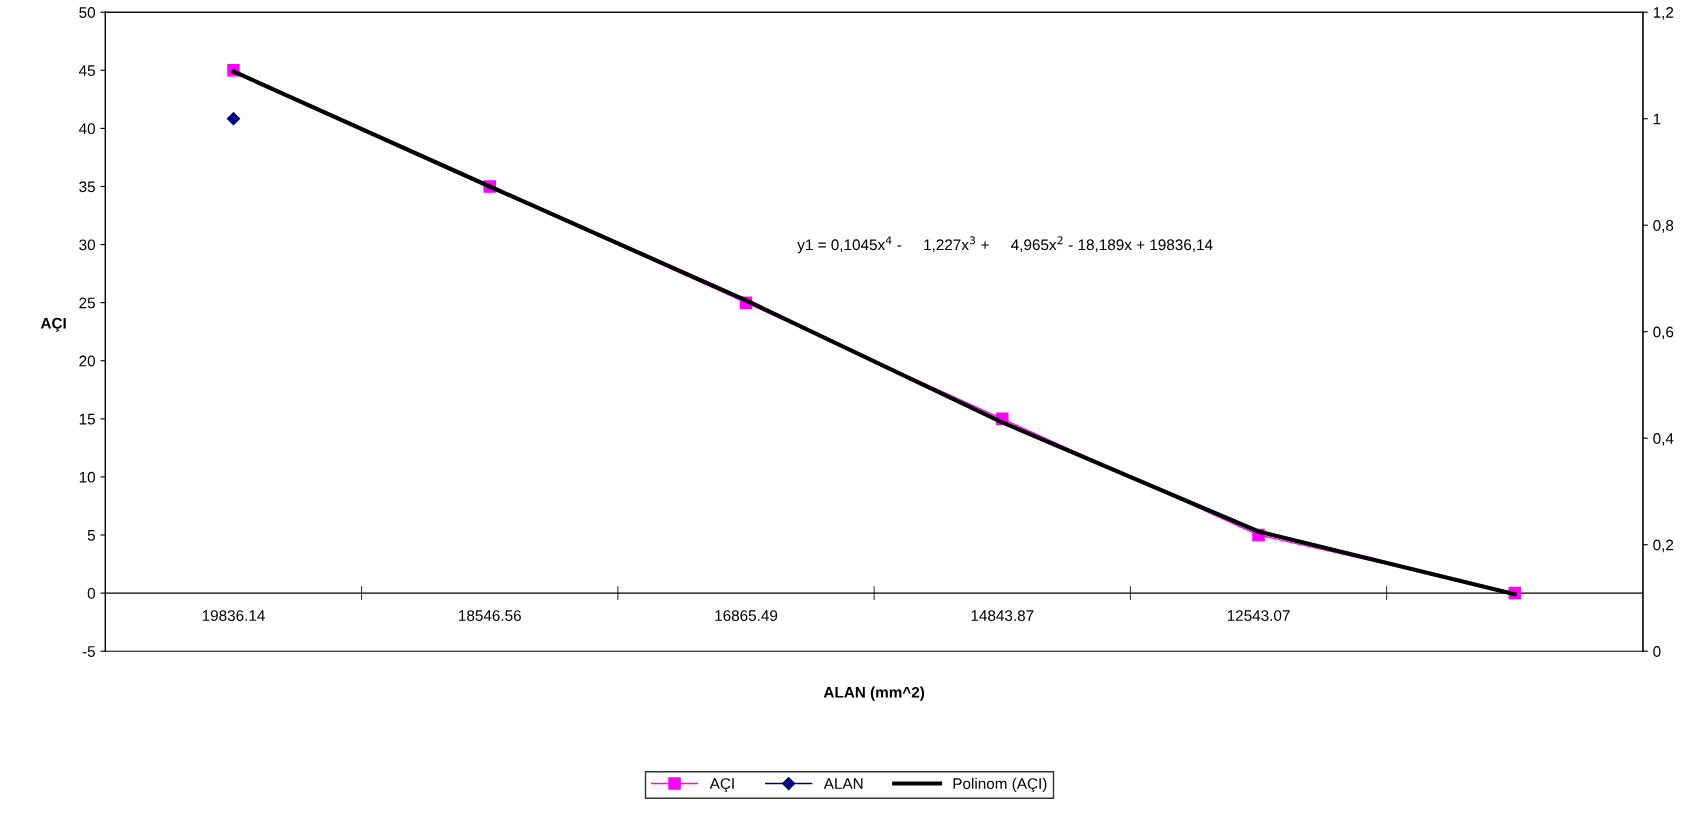 Image resolution: width=1699 pixels, height=814 pixels. What do you see at coordinates (1657, 119) in the screenshot?
I see `y2-tick-label: 1` at bounding box center [1657, 119].